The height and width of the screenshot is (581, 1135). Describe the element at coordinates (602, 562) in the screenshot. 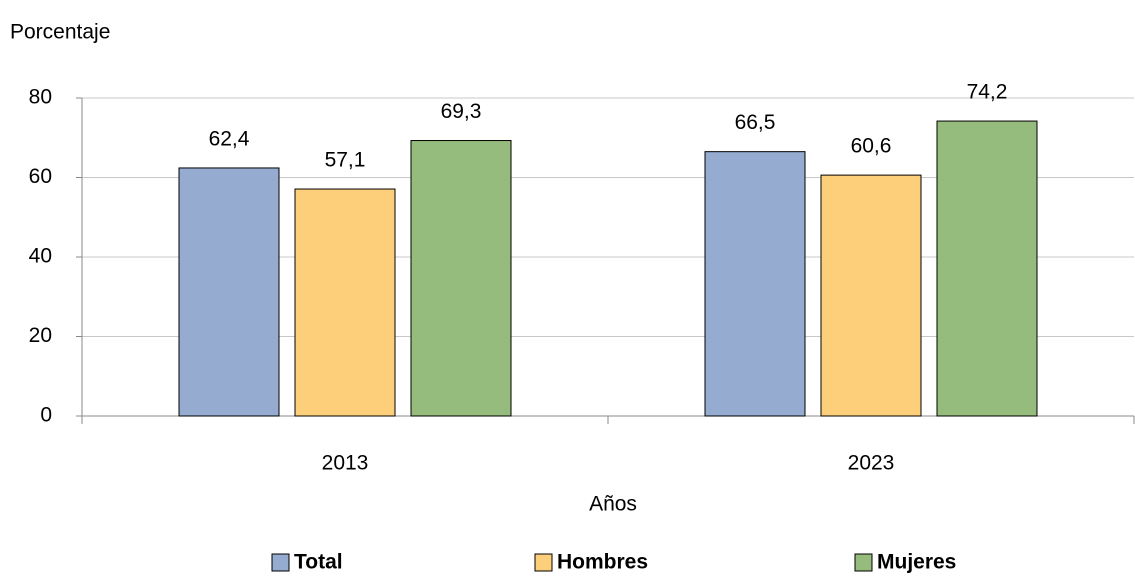

I see `legend-label: Hombres` at that location.